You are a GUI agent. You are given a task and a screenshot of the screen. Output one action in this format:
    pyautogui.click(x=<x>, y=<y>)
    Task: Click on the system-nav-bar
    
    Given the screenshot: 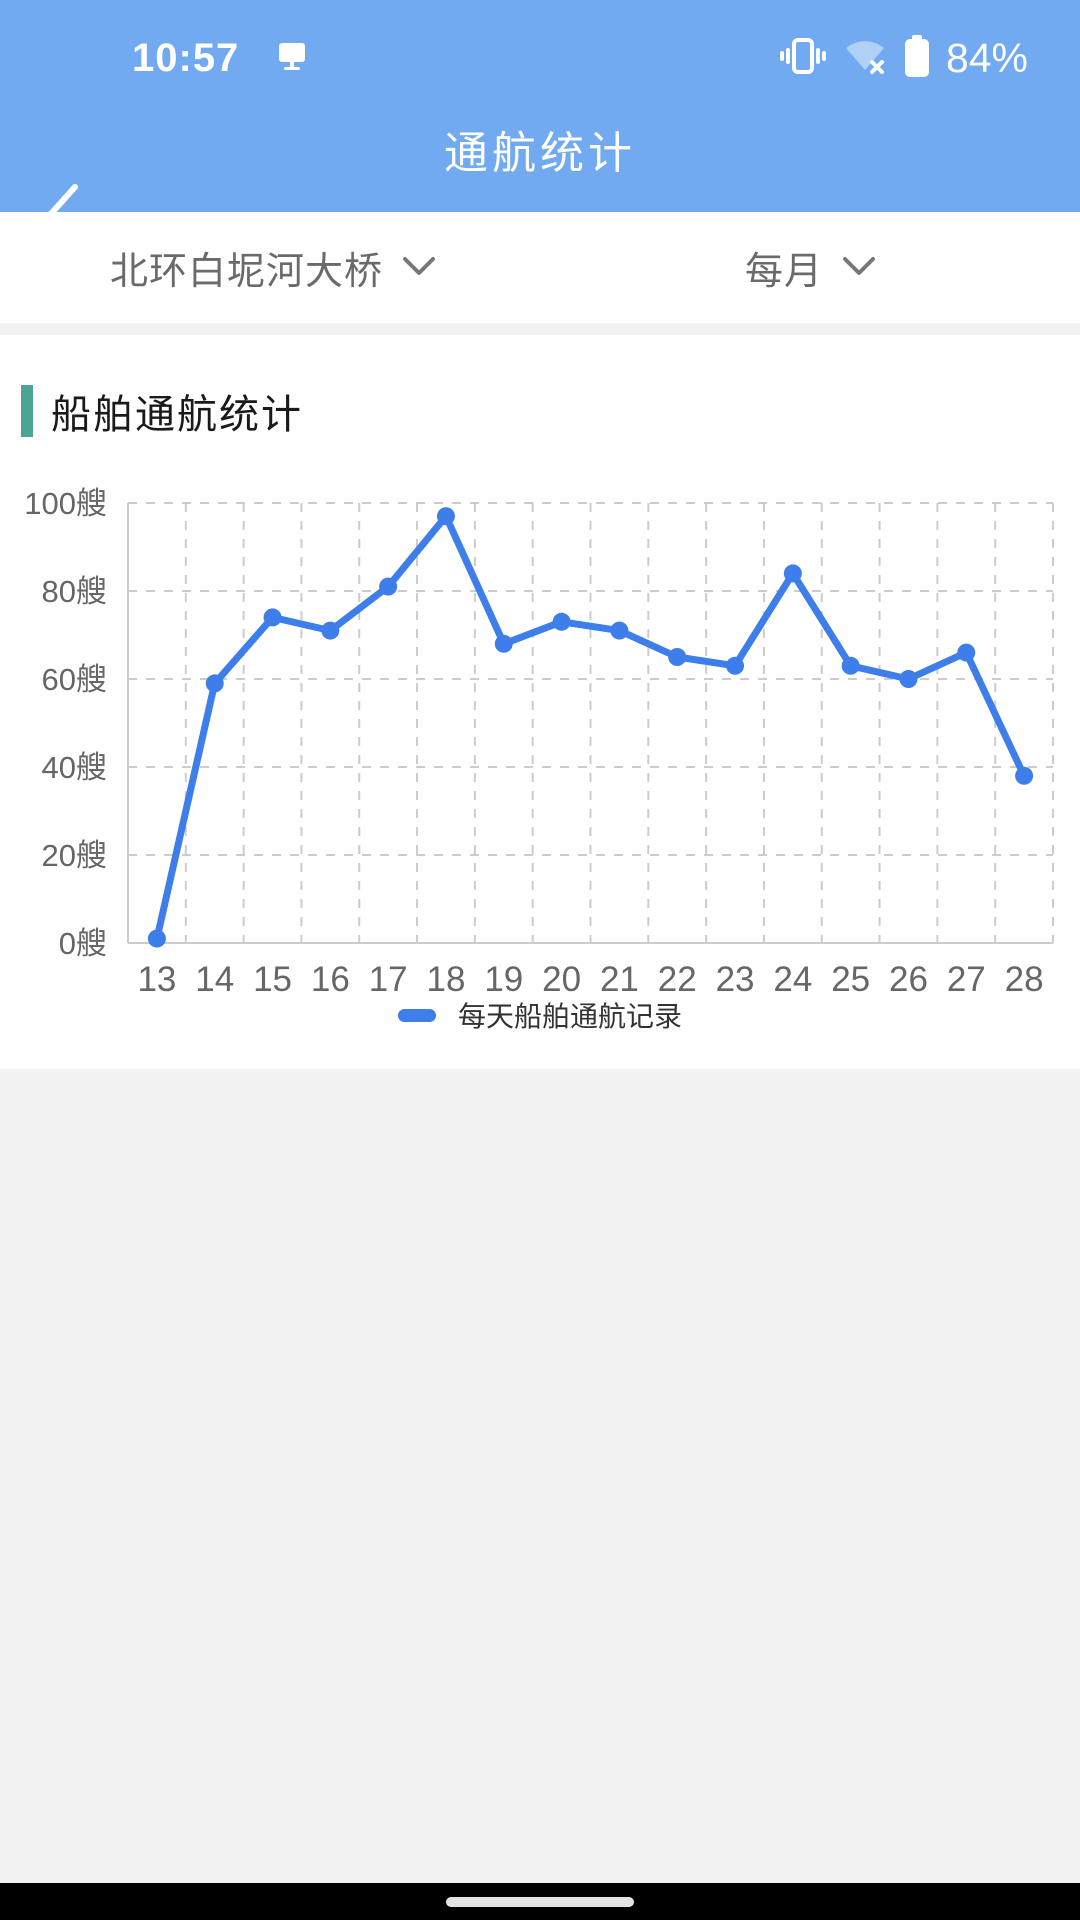 What is the action you would take?
    pyautogui.click(x=540, y=1901)
    